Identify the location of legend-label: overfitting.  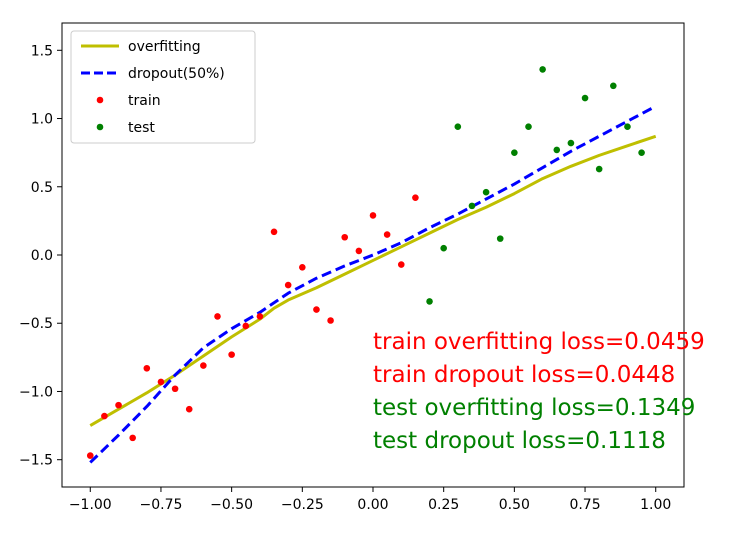
(164, 47).